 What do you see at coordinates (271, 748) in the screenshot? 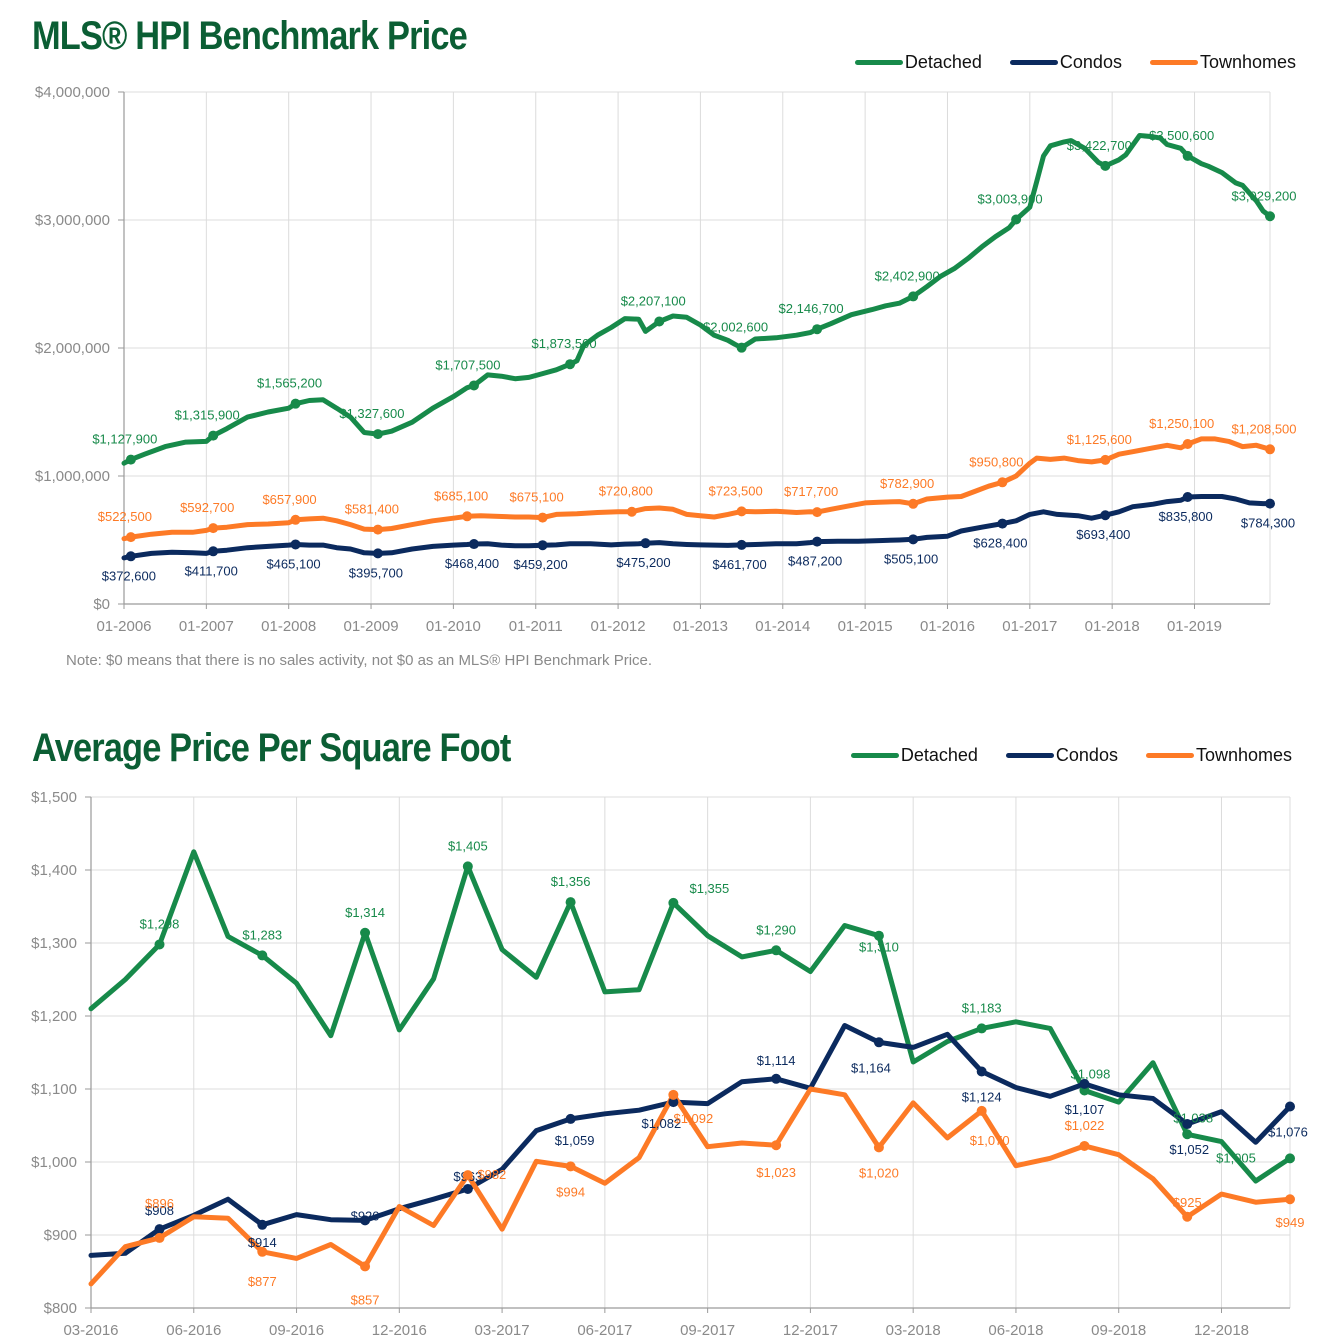
I see `chart-title-price-per-sqft: Average Price Per Square Foot` at bounding box center [271, 748].